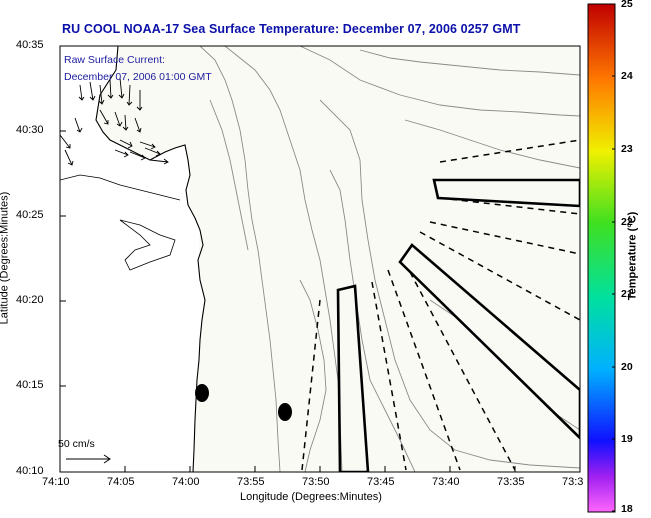 The image size is (651, 518). I want to click on colorbar-tick-label: 23, so click(627, 149).